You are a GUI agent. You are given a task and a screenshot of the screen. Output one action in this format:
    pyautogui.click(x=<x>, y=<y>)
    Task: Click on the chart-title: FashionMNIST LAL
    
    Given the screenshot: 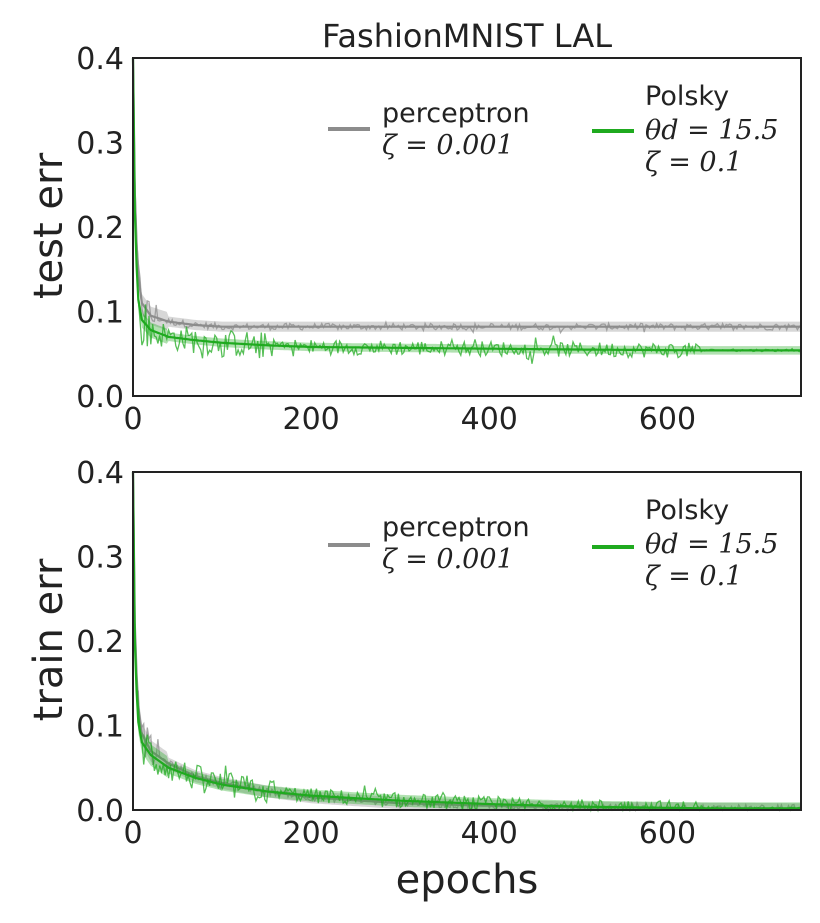 What is the action you would take?
    pyautogui.click(x=467, y=36)
    